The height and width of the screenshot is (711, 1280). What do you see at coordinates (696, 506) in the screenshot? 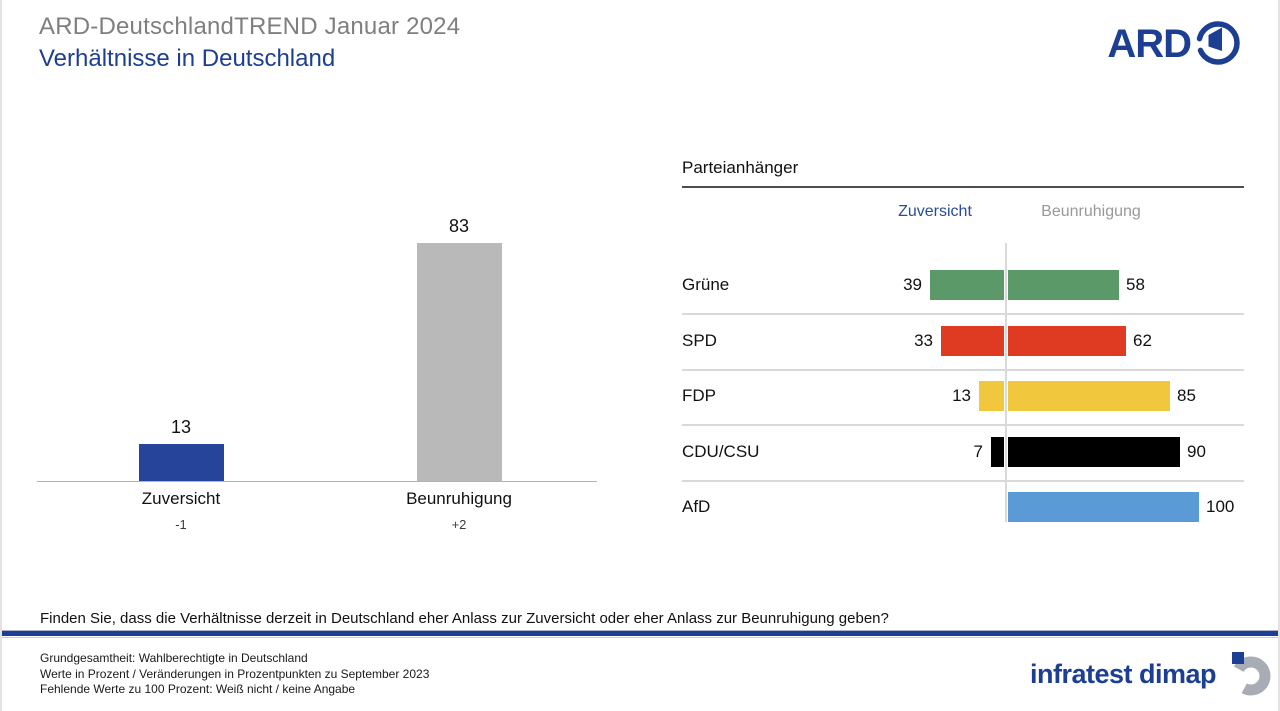
I see `party-row-label: AfD` at bounding box center [696, 506].